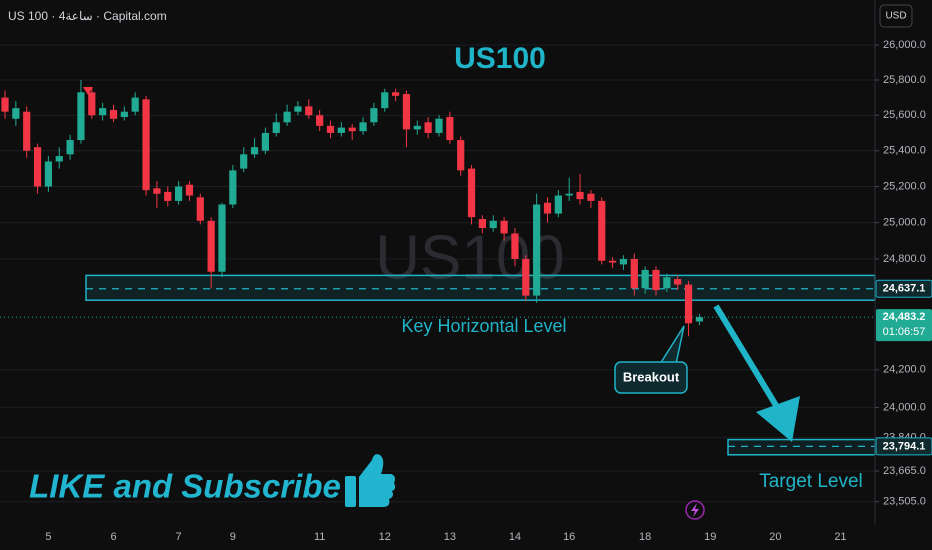 This screenshot has height=550, width=932. What do you see at coordinates (450, 537) in the screenshot?
I see `x-tick-label: 13` at bounding box center [450, 537].